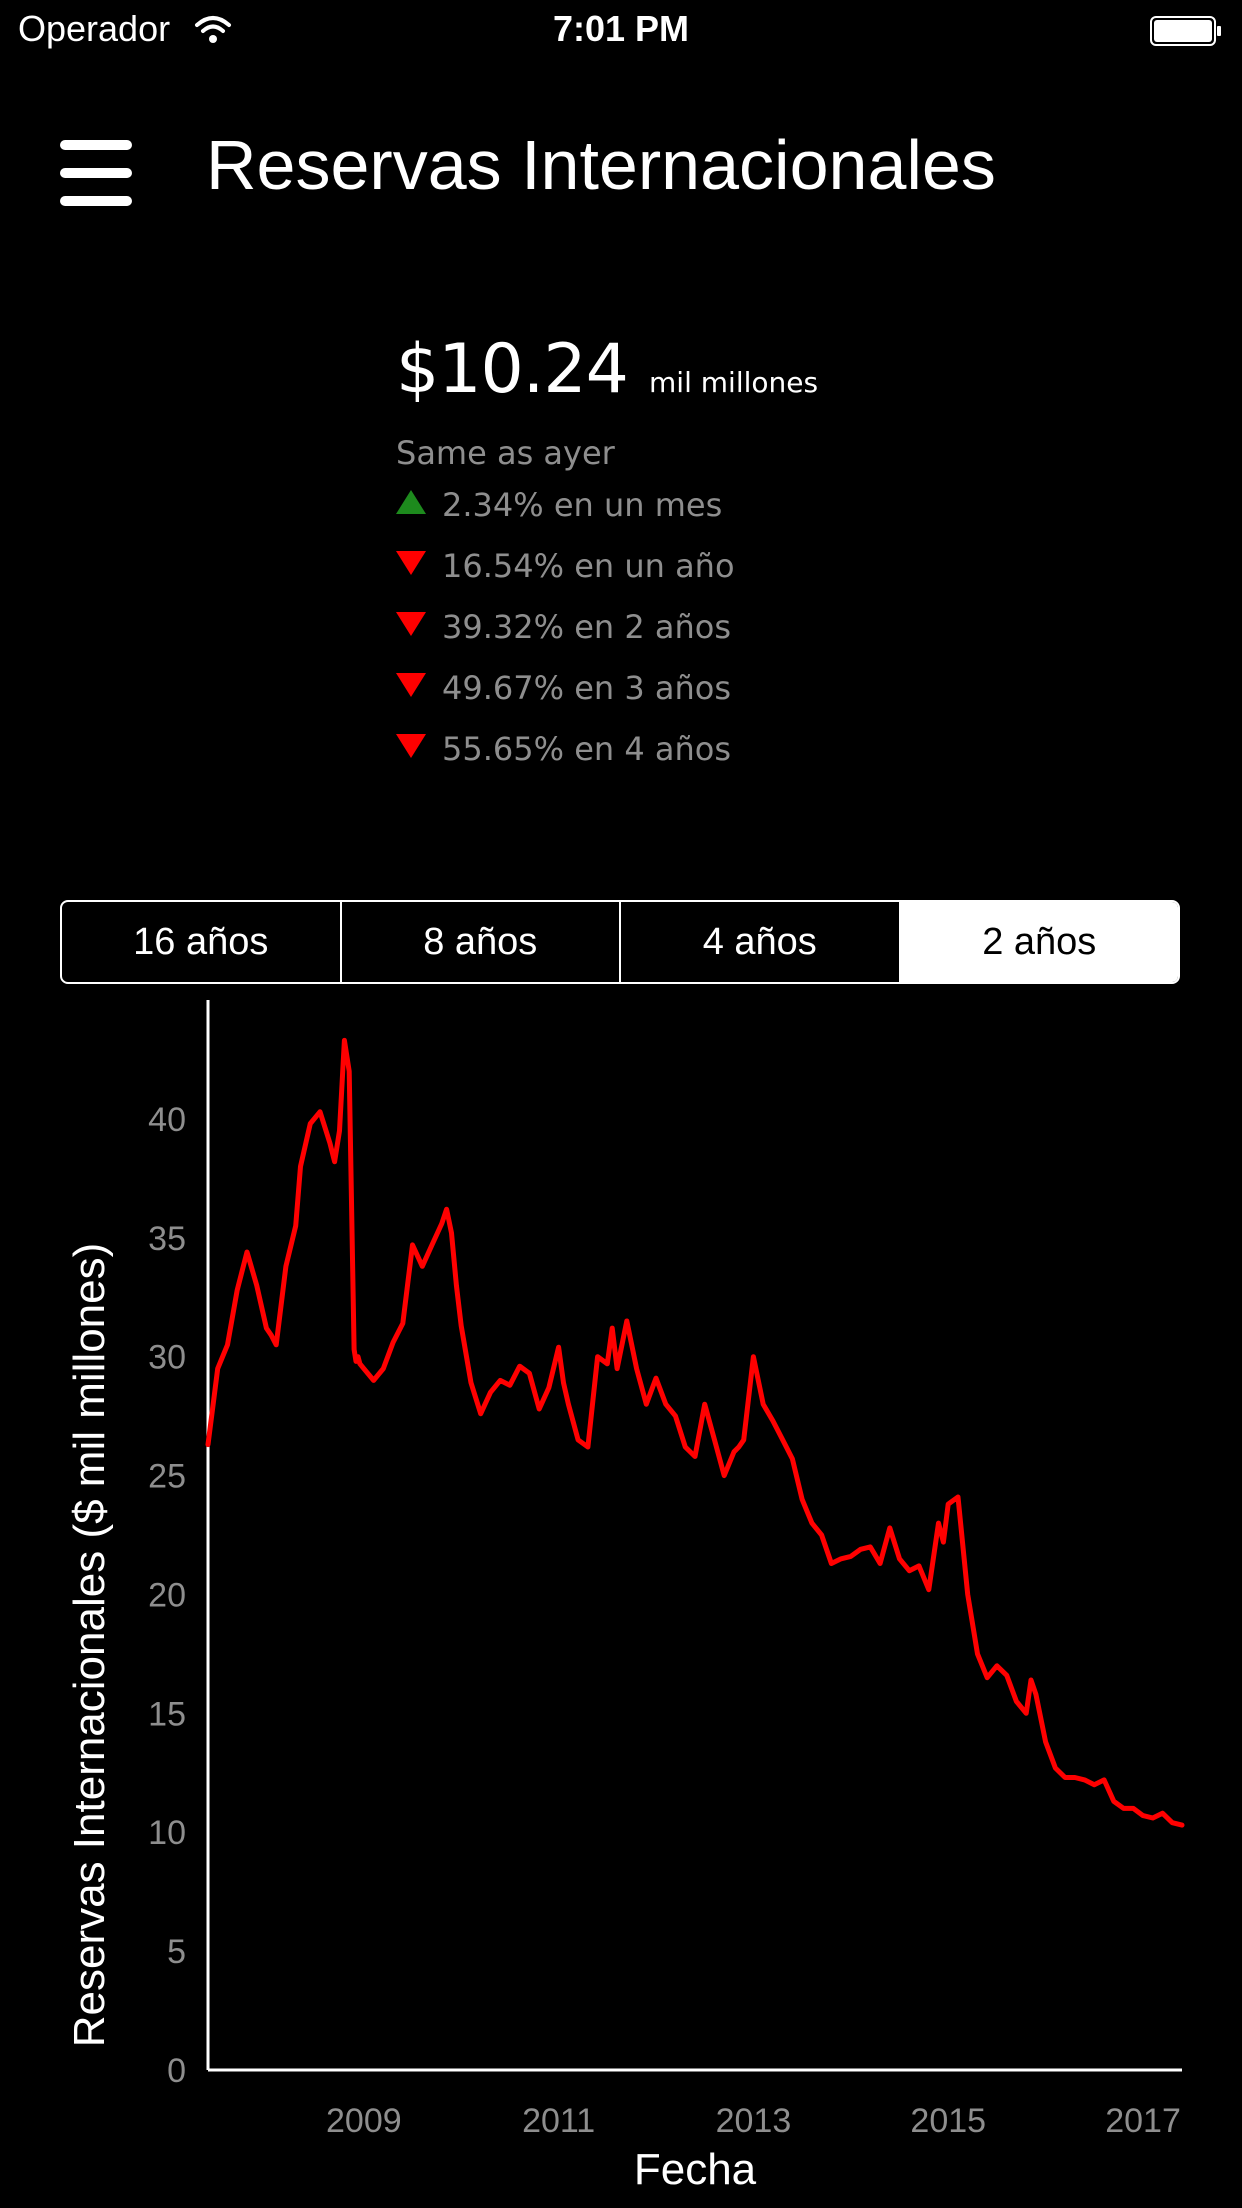 The image size is (1242, 2208). Describe the element at coordinates (364, 2121) in the screenshot. I see `x-tick-label: 2009` at that location.